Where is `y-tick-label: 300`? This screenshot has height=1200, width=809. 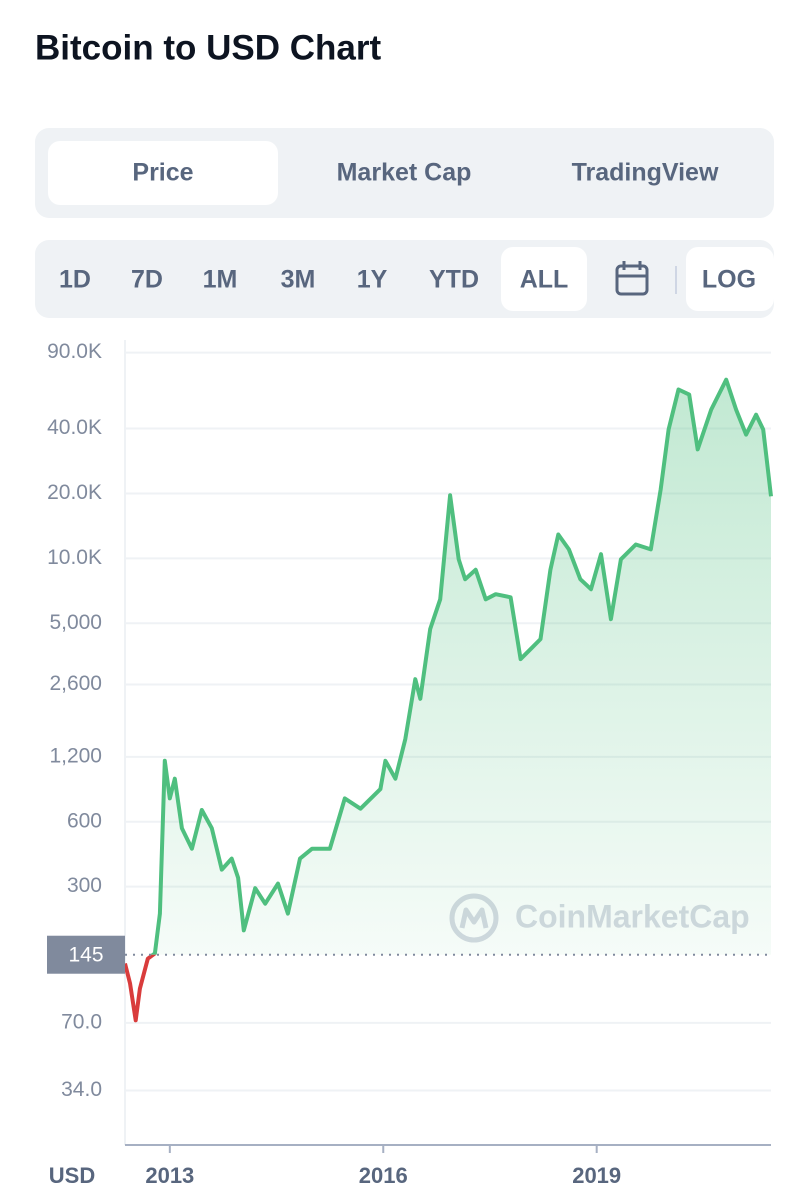
y-tick-label: 300 is located at coordinates (84, 885).